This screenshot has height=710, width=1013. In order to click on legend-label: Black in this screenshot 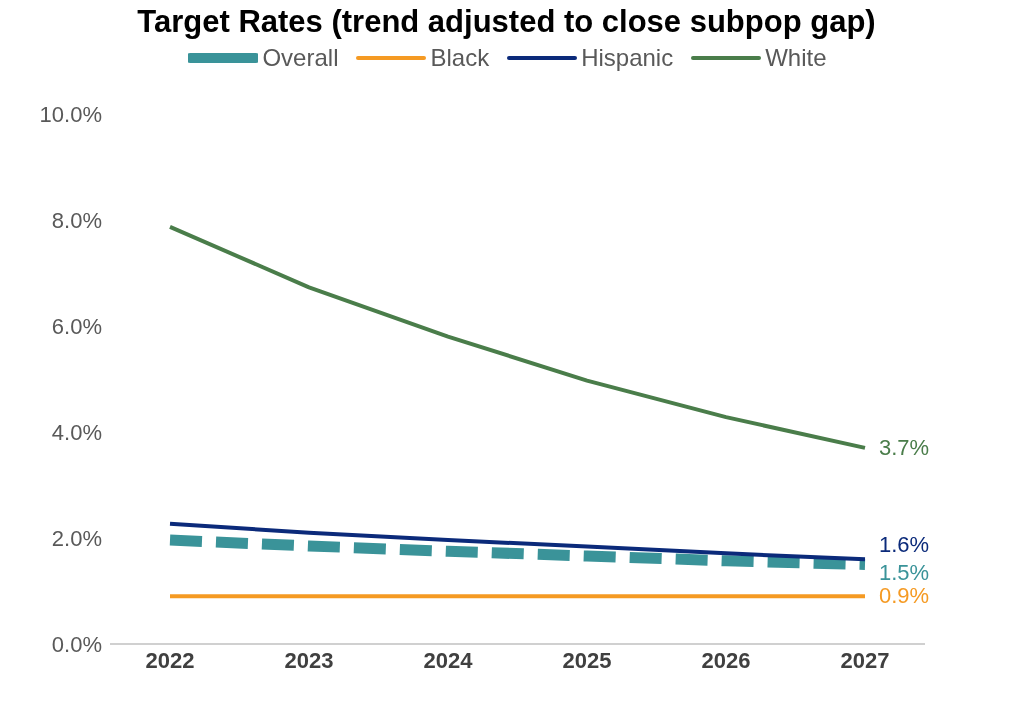, I will do `click(460, 58)`.